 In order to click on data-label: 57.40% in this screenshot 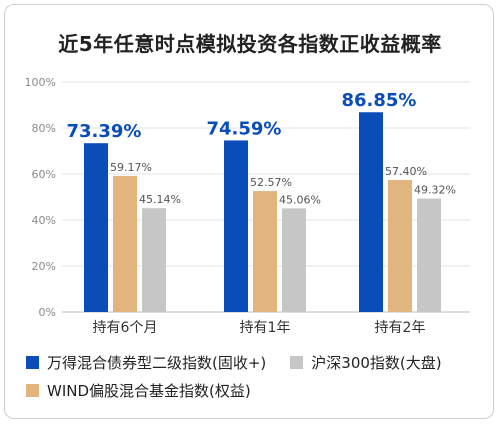, I will do `click(406, 171)`.